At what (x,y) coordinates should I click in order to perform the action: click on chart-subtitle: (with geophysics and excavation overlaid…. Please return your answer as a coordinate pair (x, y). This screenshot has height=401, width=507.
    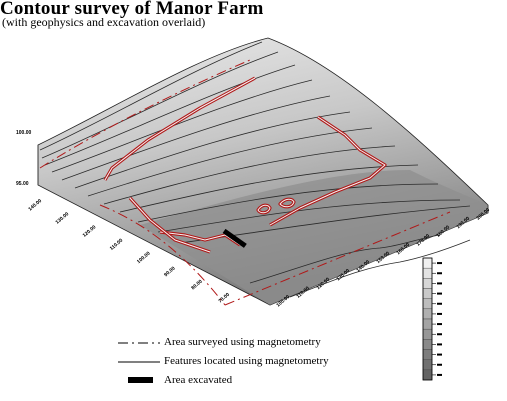
    Looking at the image, I should click on (104, 22).